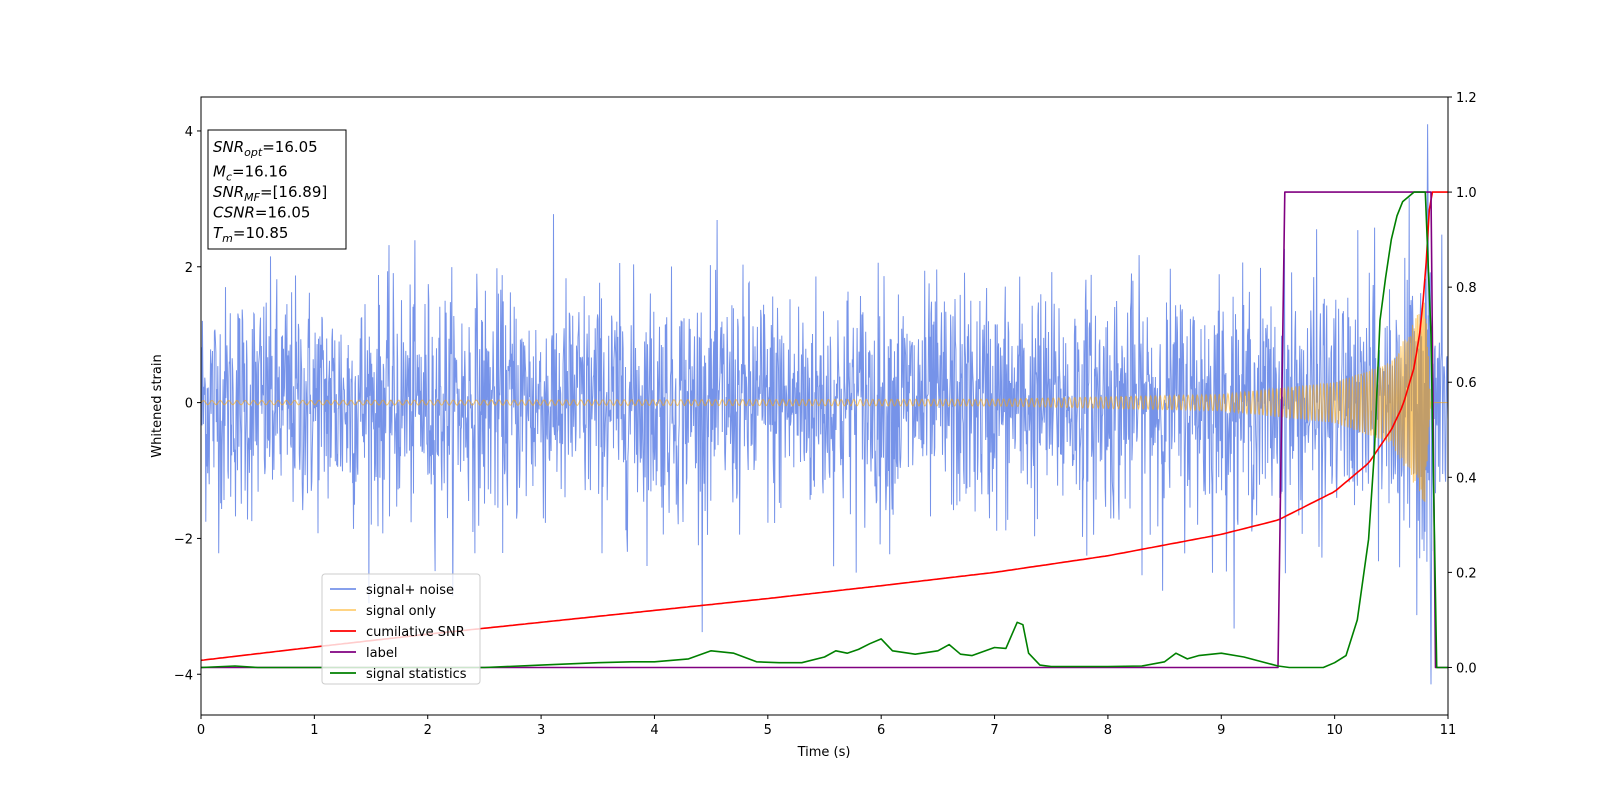 The height and width of the screenshot is (804, 1600). Describe the element at coordinates (1221, 730) in the screenshot. I see `x-tick-label: 9` at that location.